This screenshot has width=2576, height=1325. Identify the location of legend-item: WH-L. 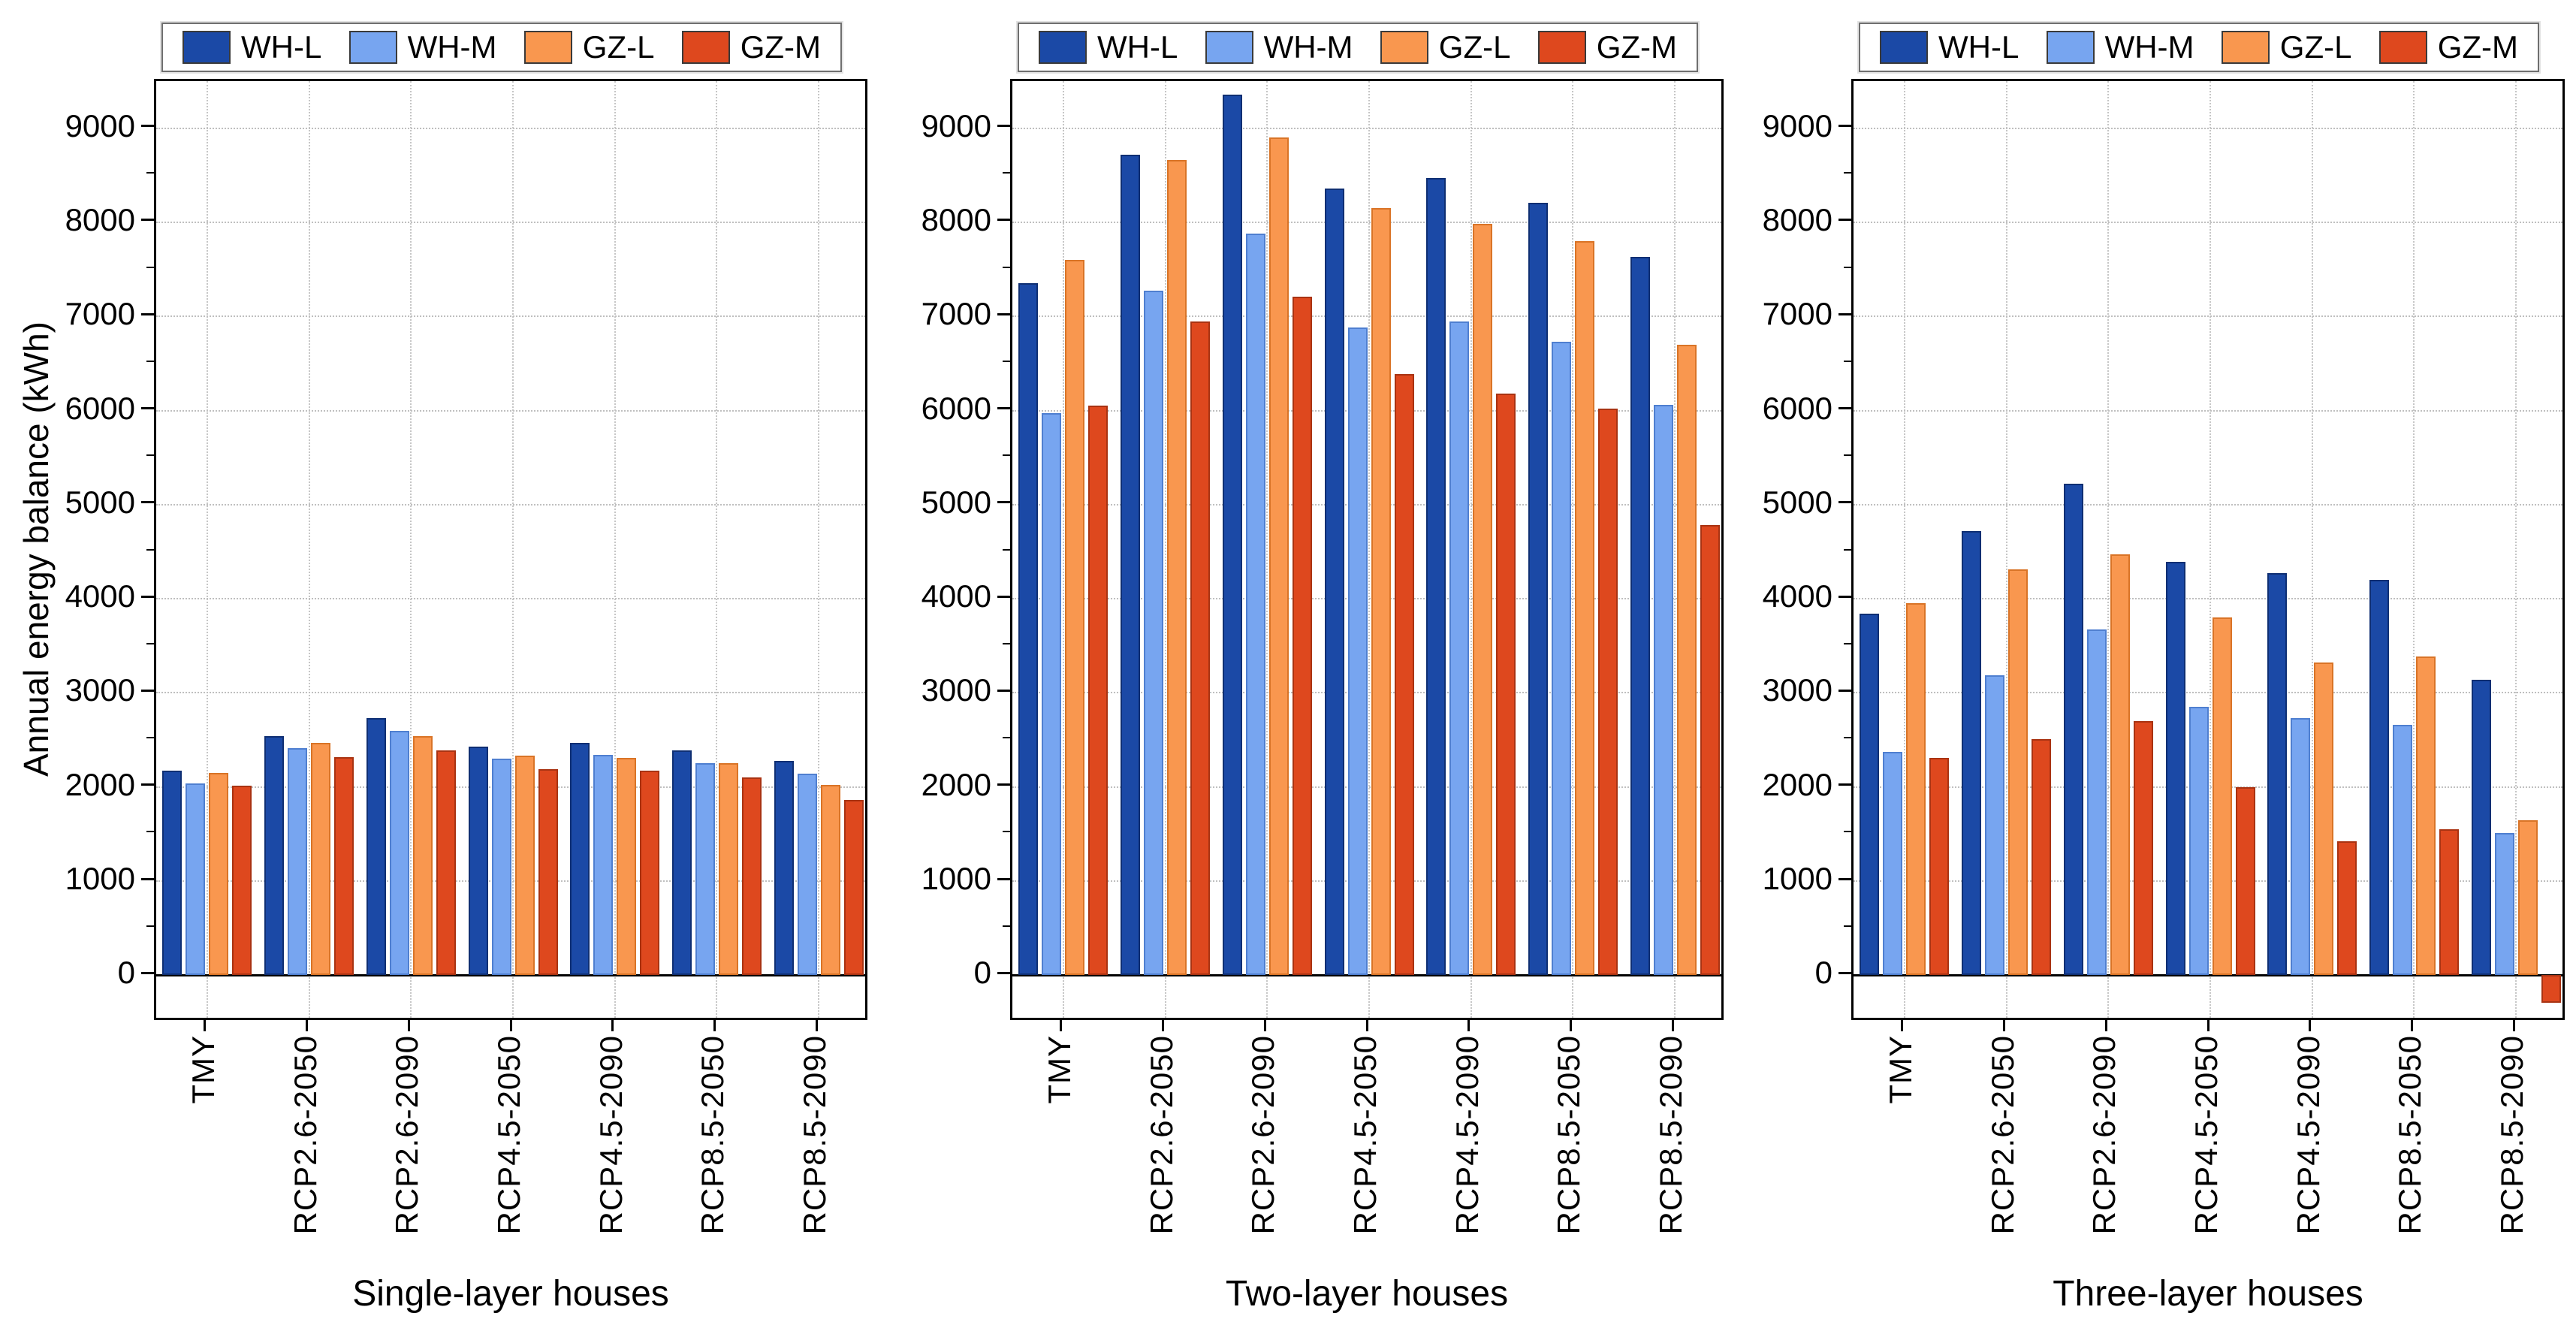
(252, 47).